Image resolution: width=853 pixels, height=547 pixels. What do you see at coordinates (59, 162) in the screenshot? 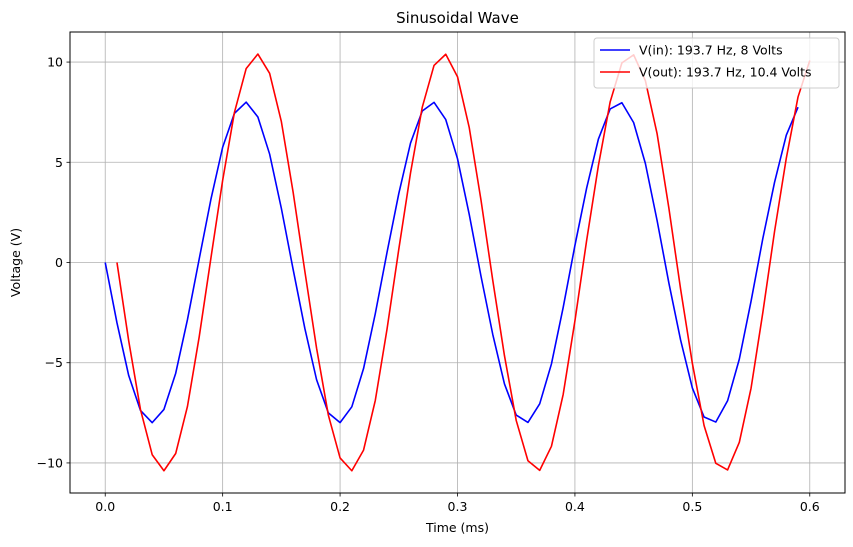
I see `y-tick-label: 5` at bounding box center [59, 162].